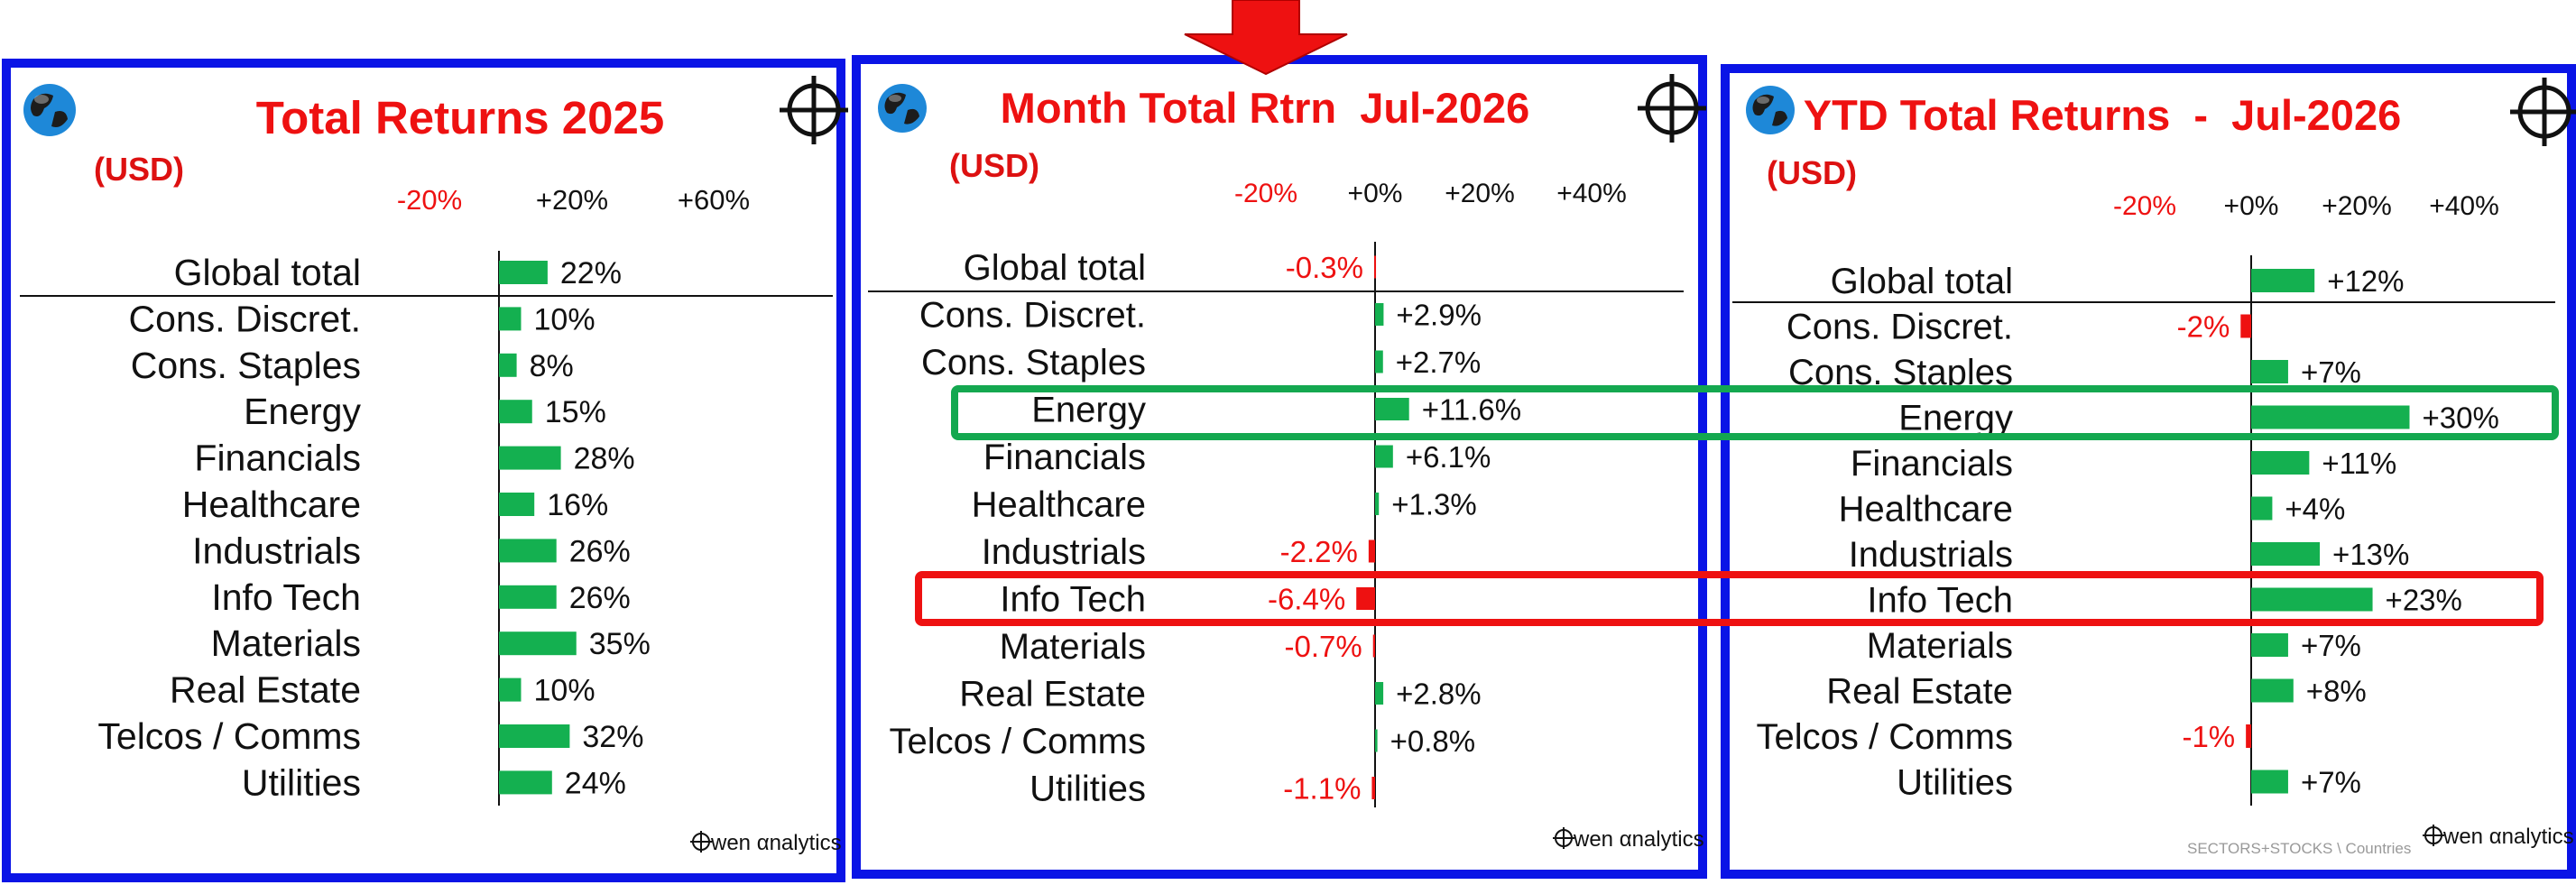  What do you see at coordinates (591, 273) in the screenshot?
I see `data-label: 22%` at bounding box center [591, 273].